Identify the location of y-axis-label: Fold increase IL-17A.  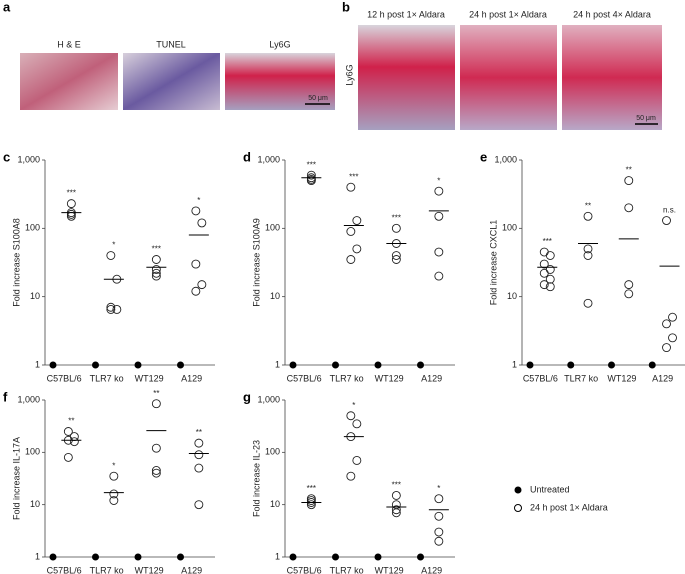
(16, 478).